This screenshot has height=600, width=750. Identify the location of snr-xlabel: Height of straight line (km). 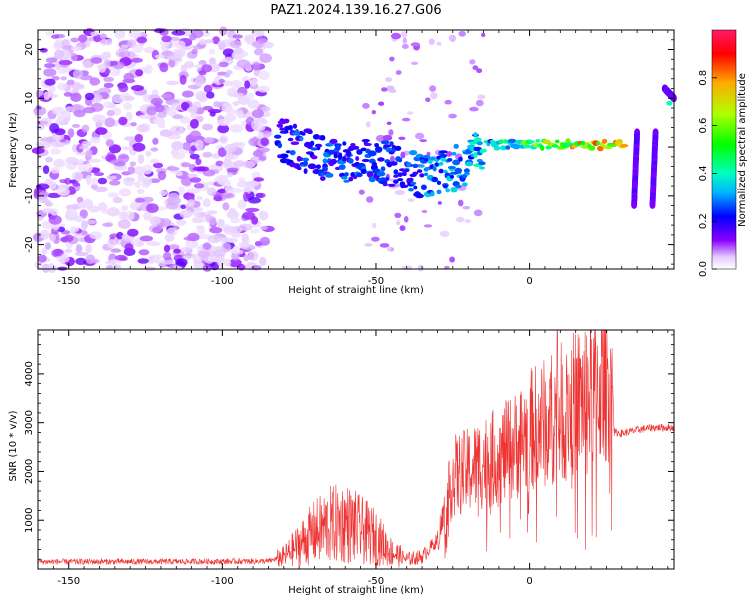
(356, 590).